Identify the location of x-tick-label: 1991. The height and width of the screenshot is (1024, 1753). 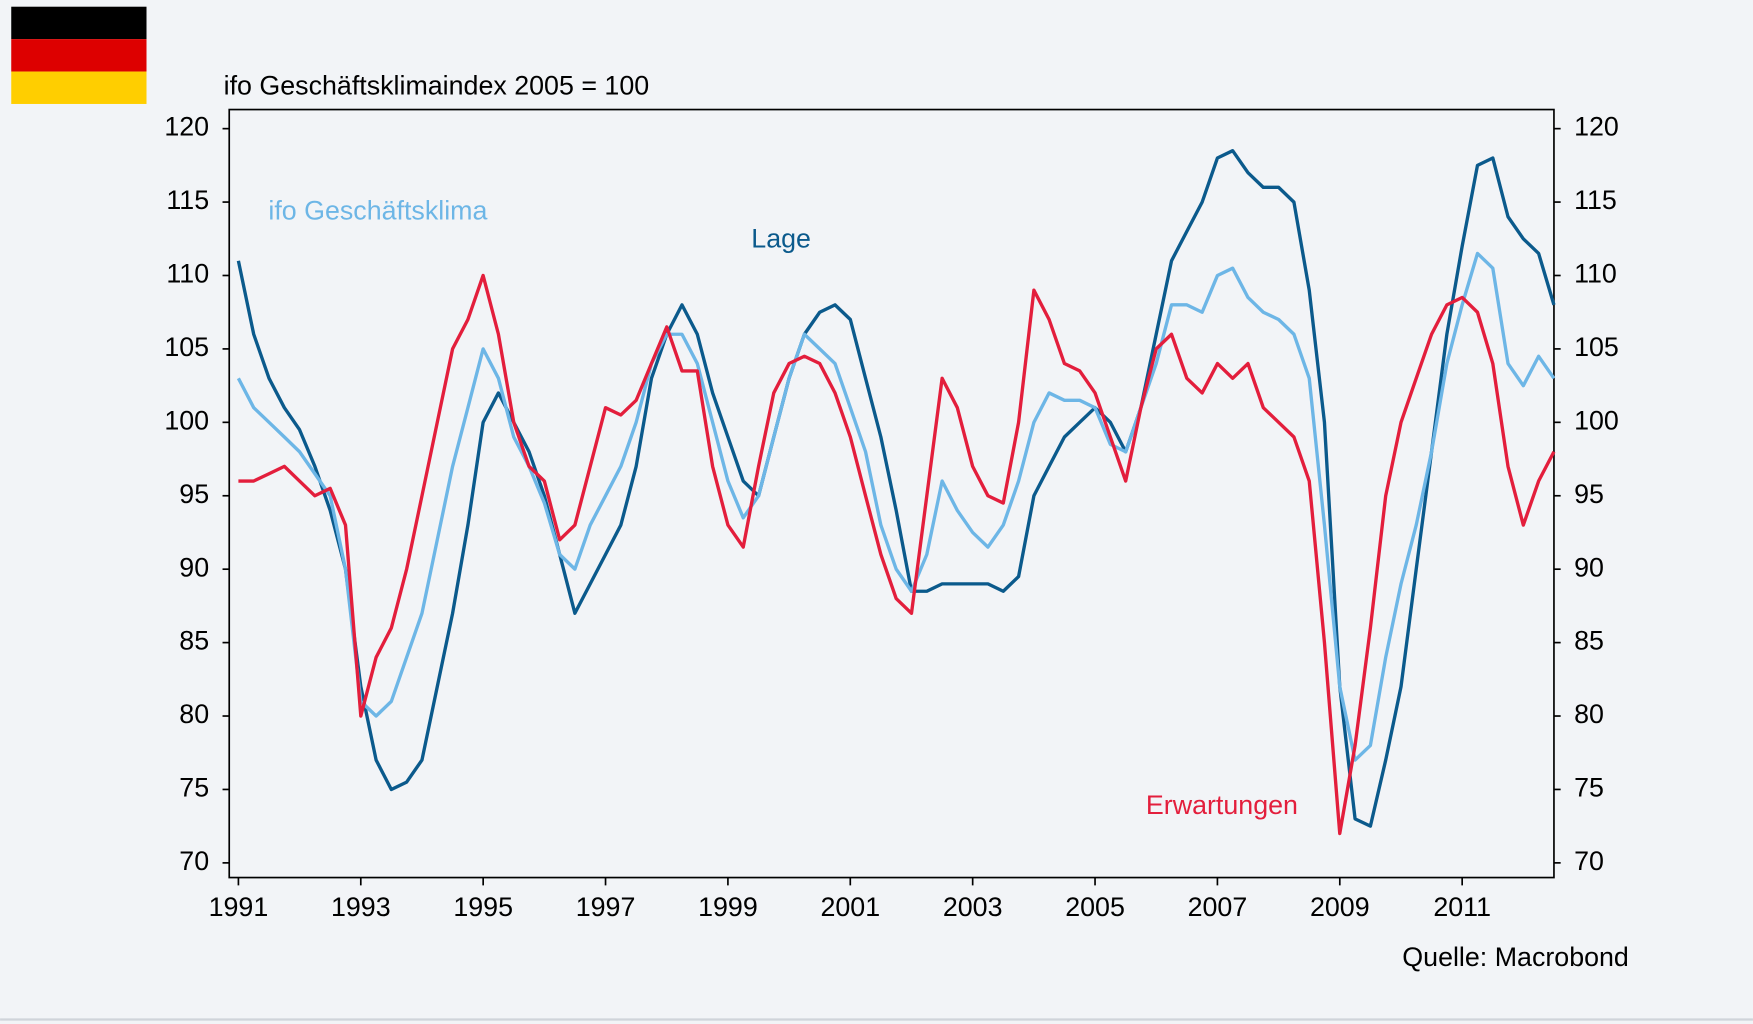
(239, 907).